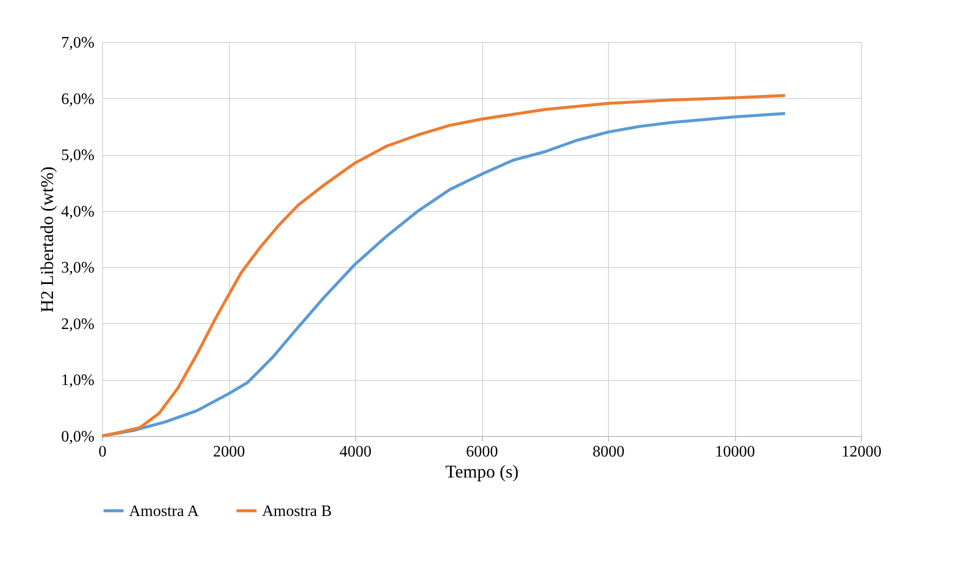 The image size is (957, 583). I want to click on x-tick-label: 8000, so click(608, 452).